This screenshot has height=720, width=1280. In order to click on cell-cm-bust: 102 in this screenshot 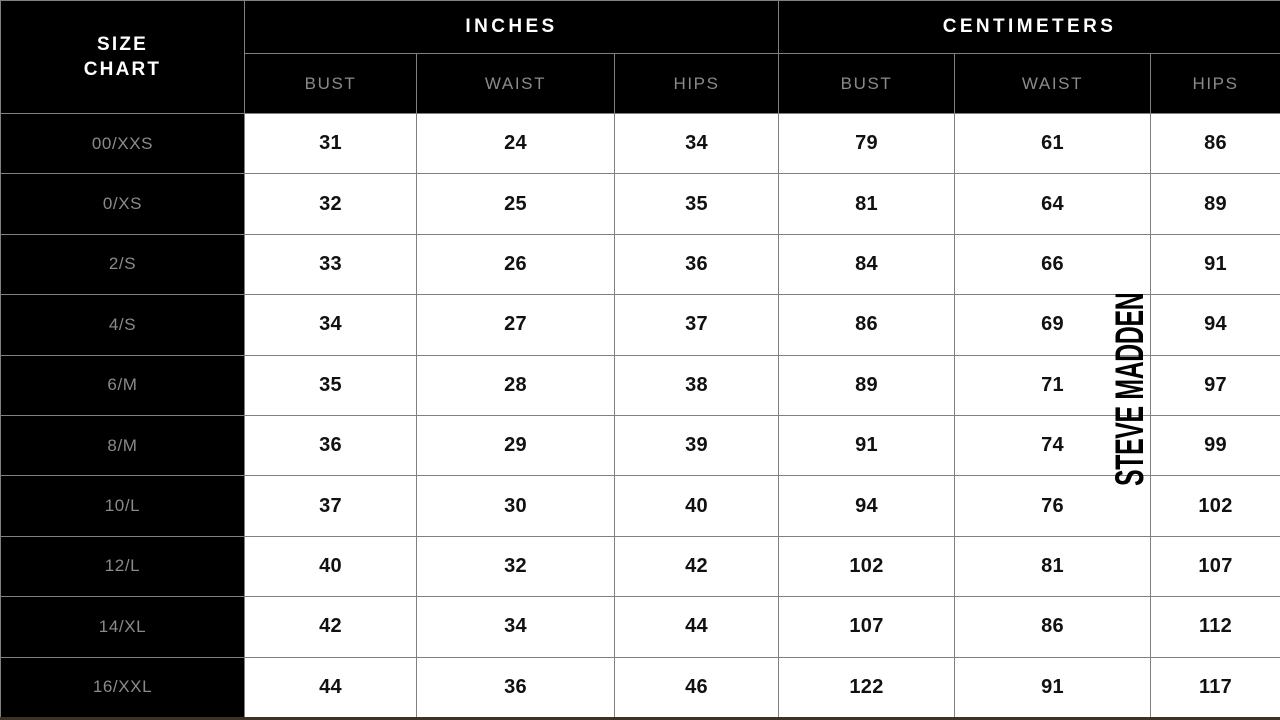, I will do `click(867, 566)`.